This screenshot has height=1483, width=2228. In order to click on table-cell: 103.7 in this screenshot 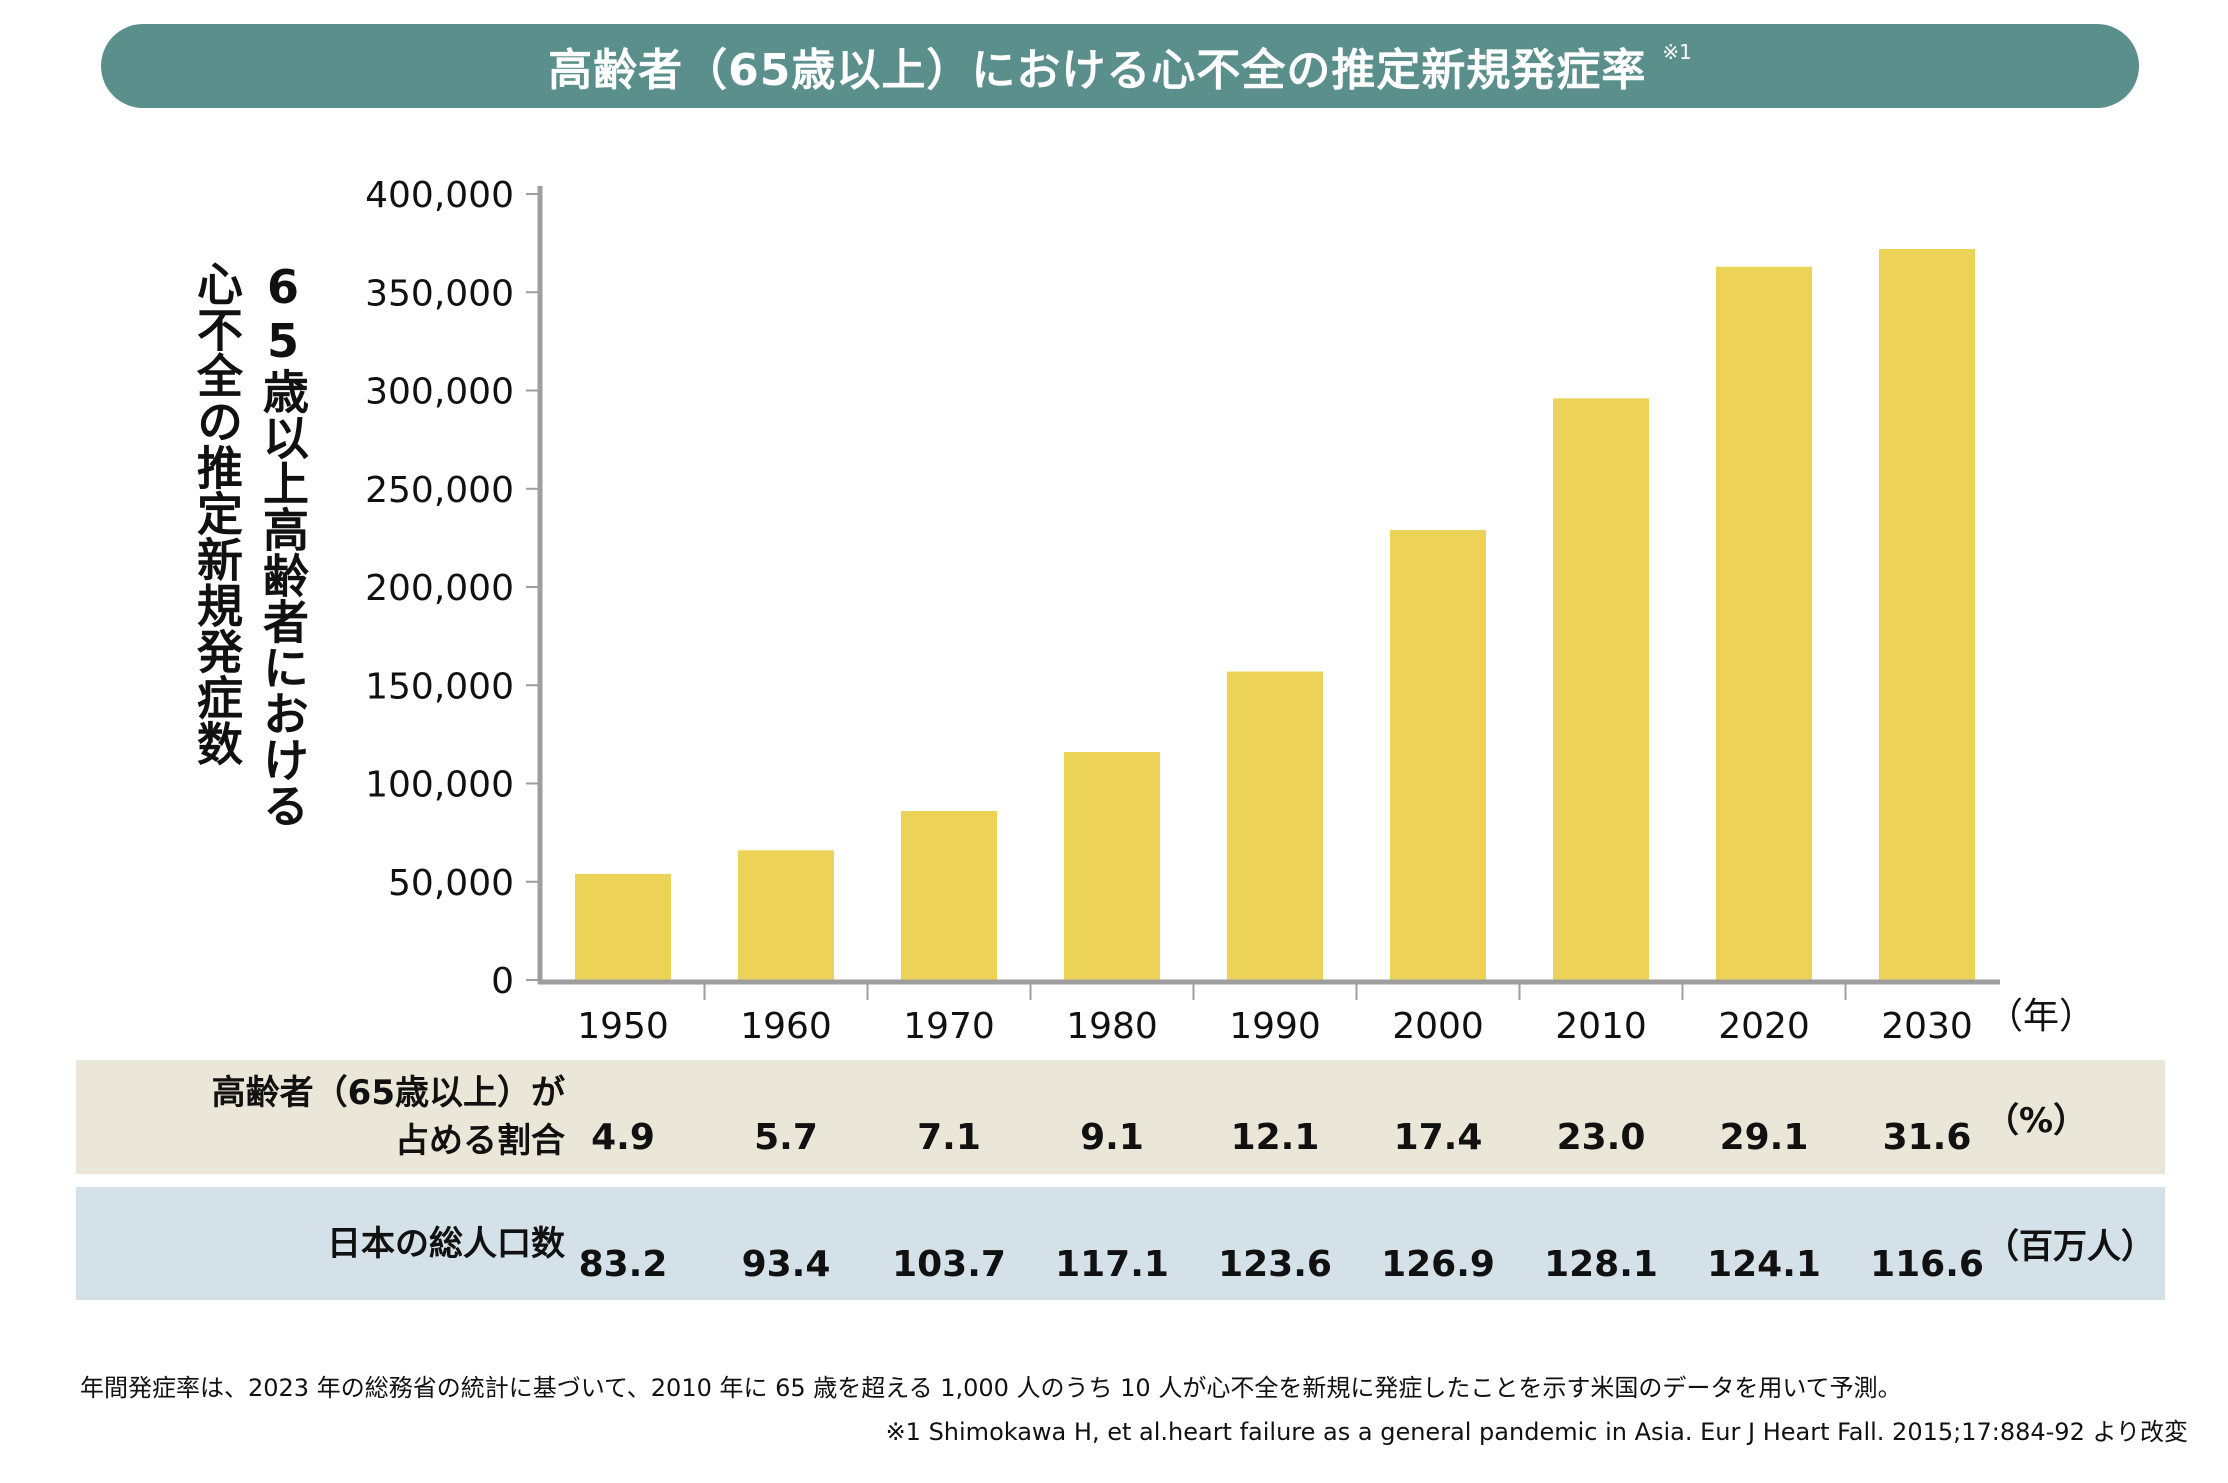, I will do `click(949, 1264)`.